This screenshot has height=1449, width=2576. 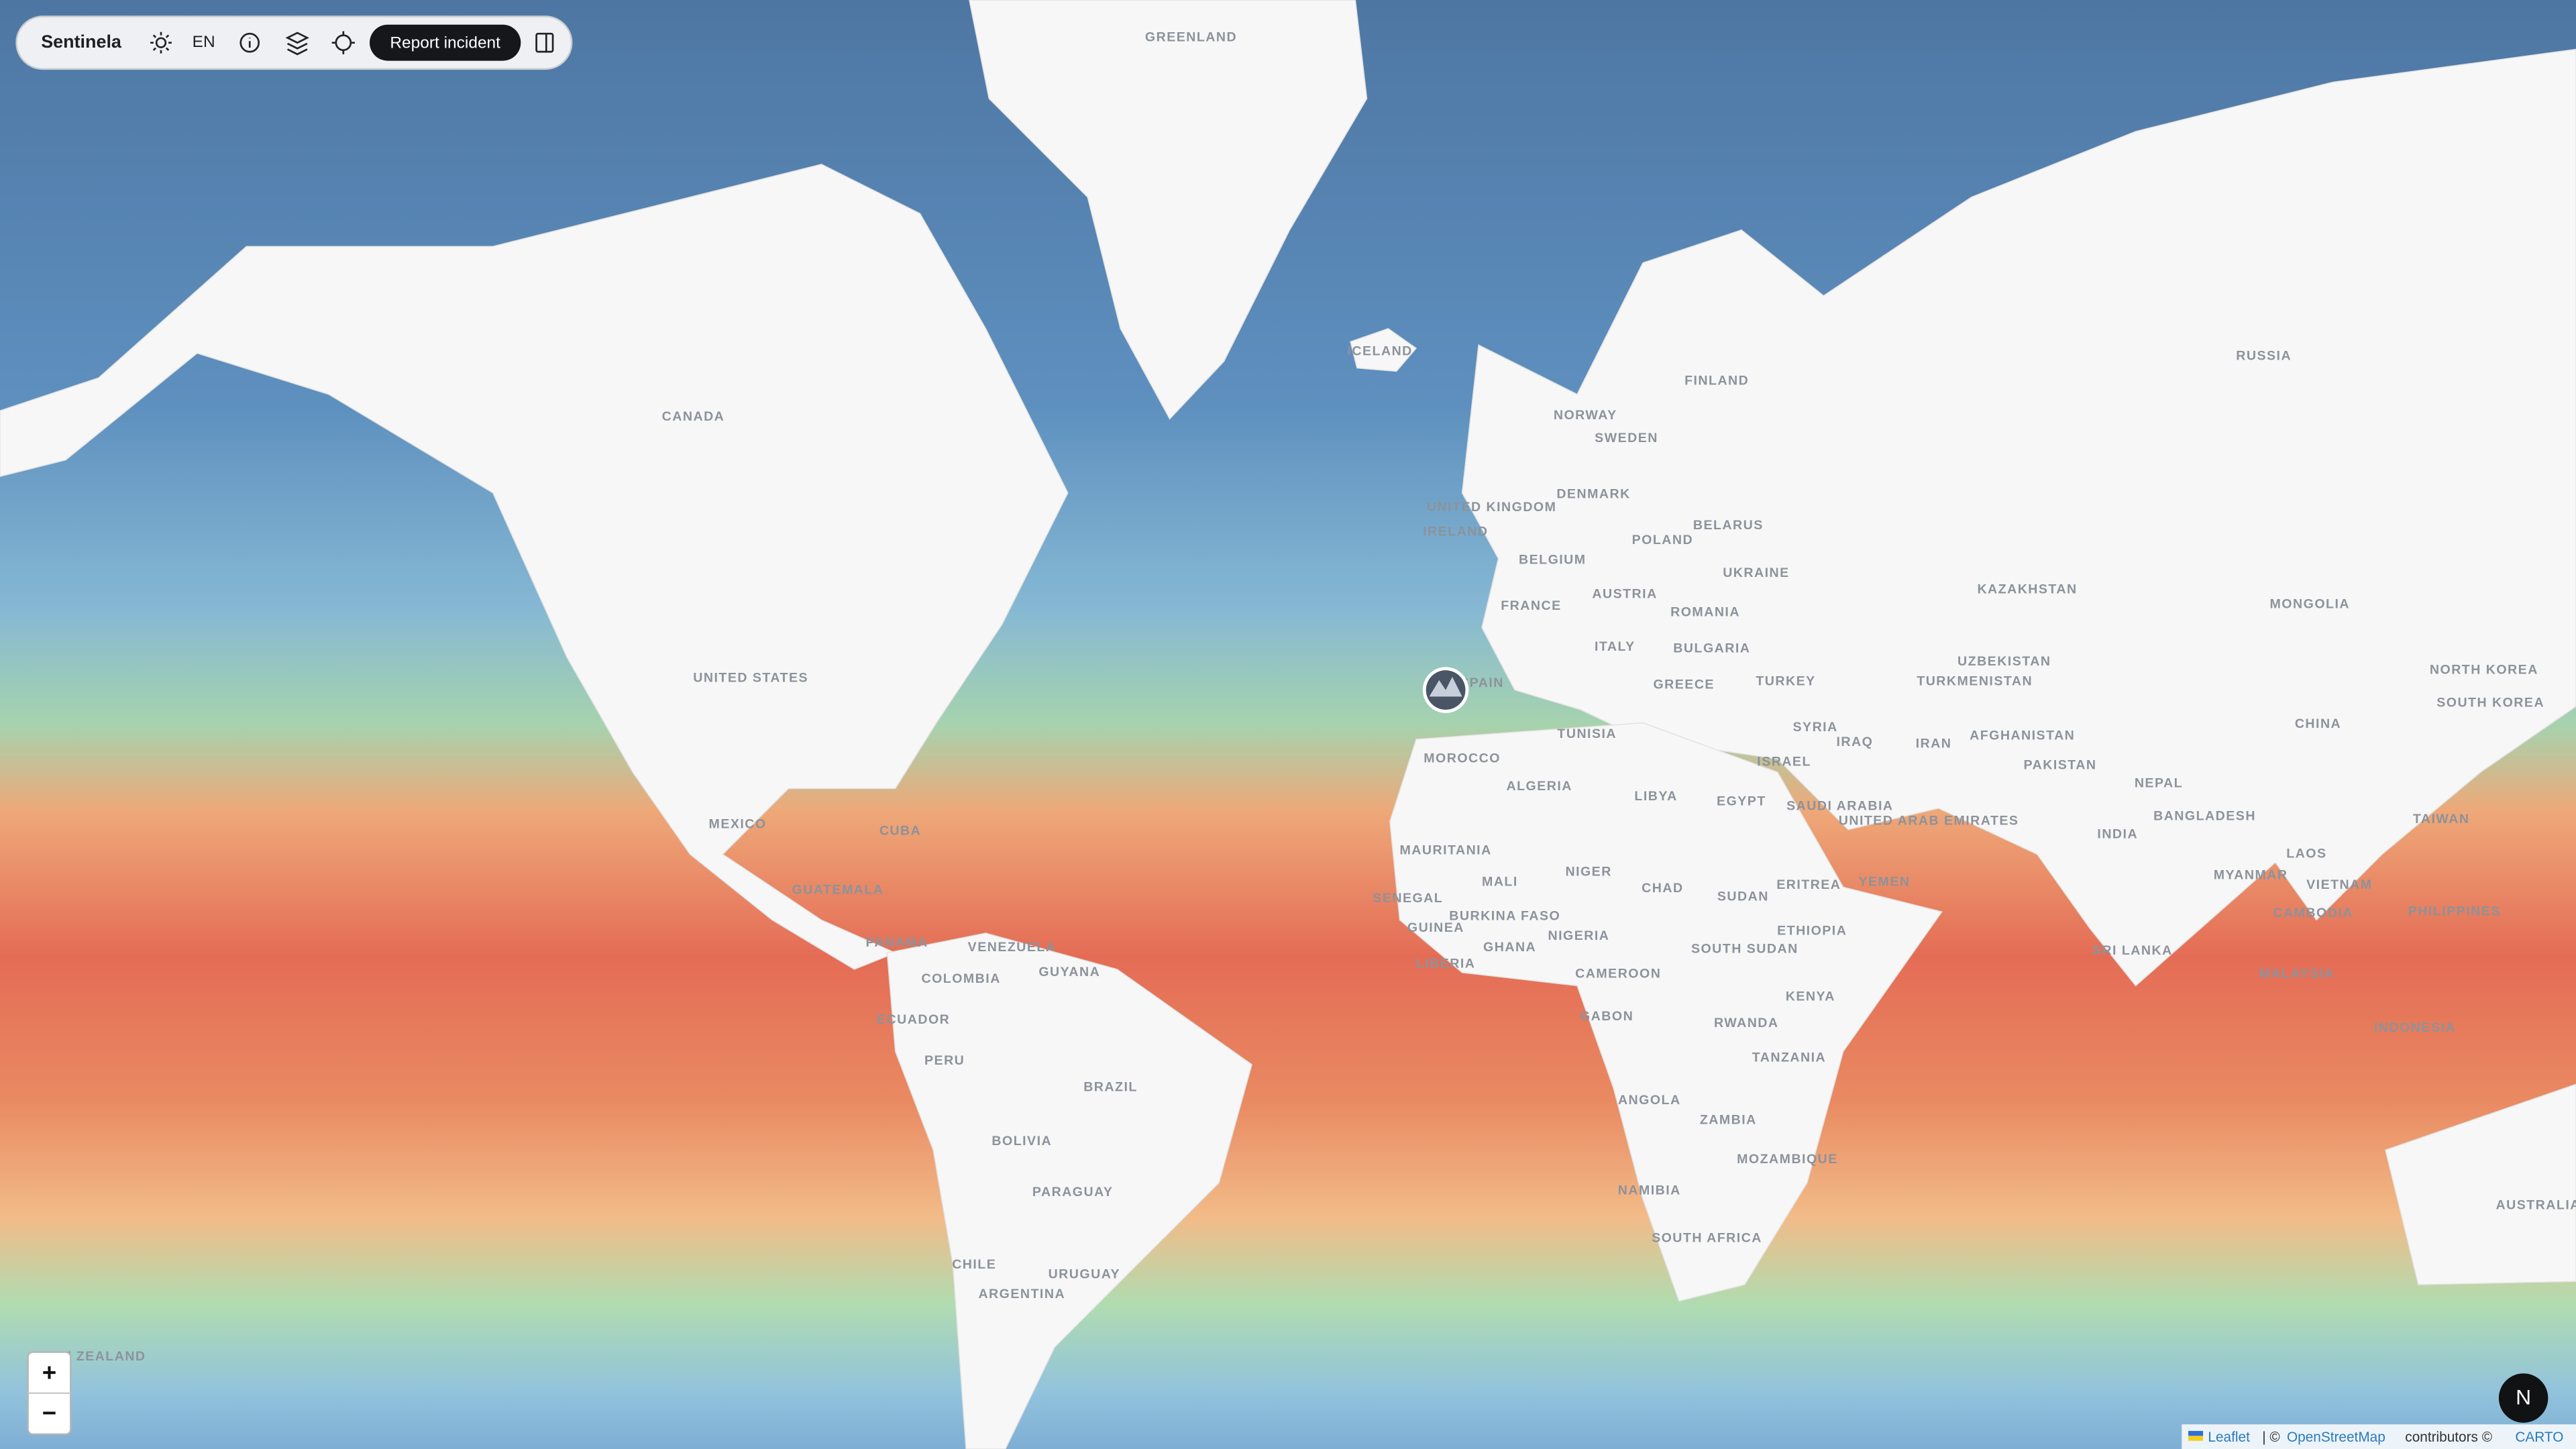 What do you see at coordinates (1539, 786) in the screenshot?
I see `country-label: ALGERIA` at bounding box center [1539, 786].